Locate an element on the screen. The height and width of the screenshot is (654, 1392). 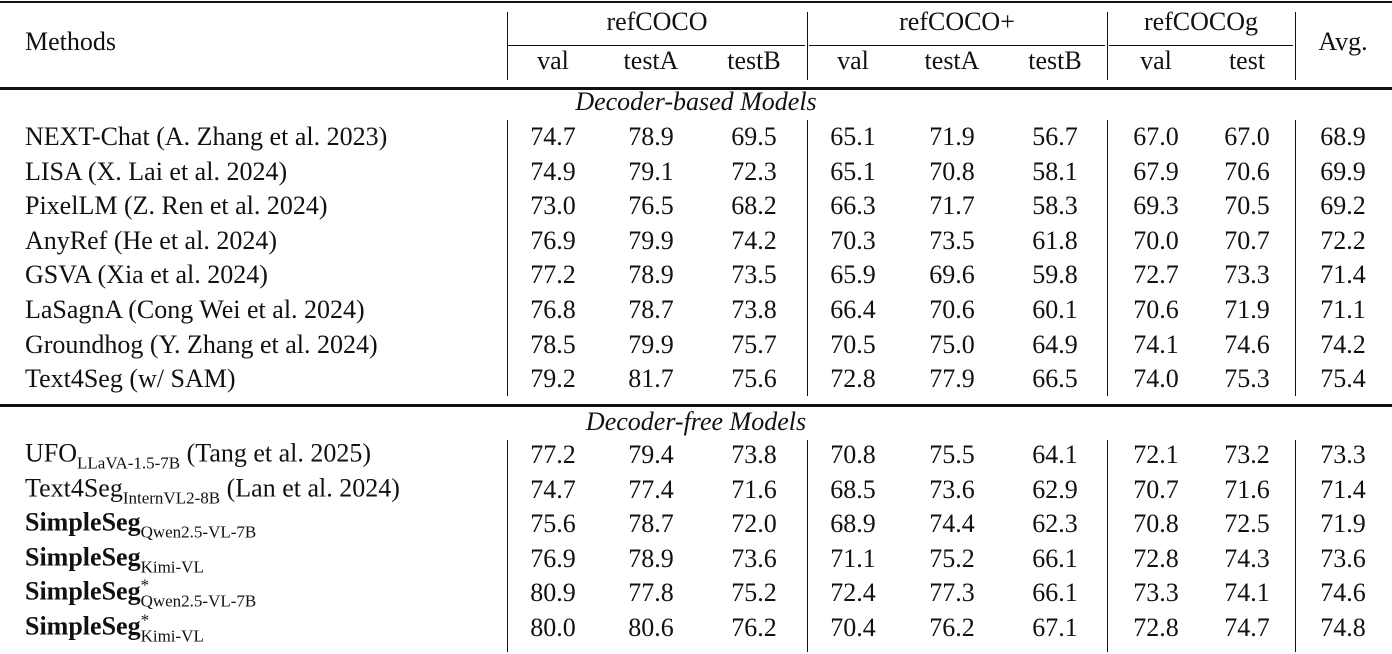
score-cell: 59.8 is located at coordinates (1055, 275).